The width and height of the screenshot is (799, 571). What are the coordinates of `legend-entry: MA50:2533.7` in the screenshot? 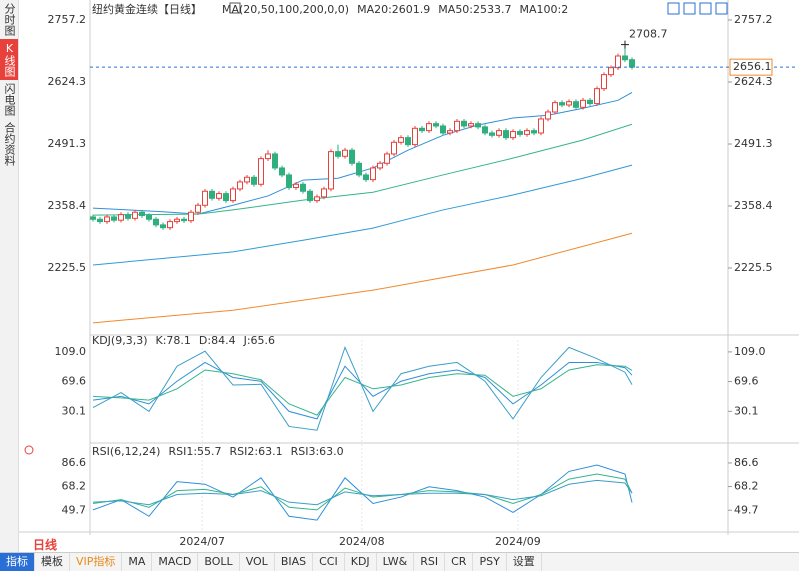 It's located at (474, 9).